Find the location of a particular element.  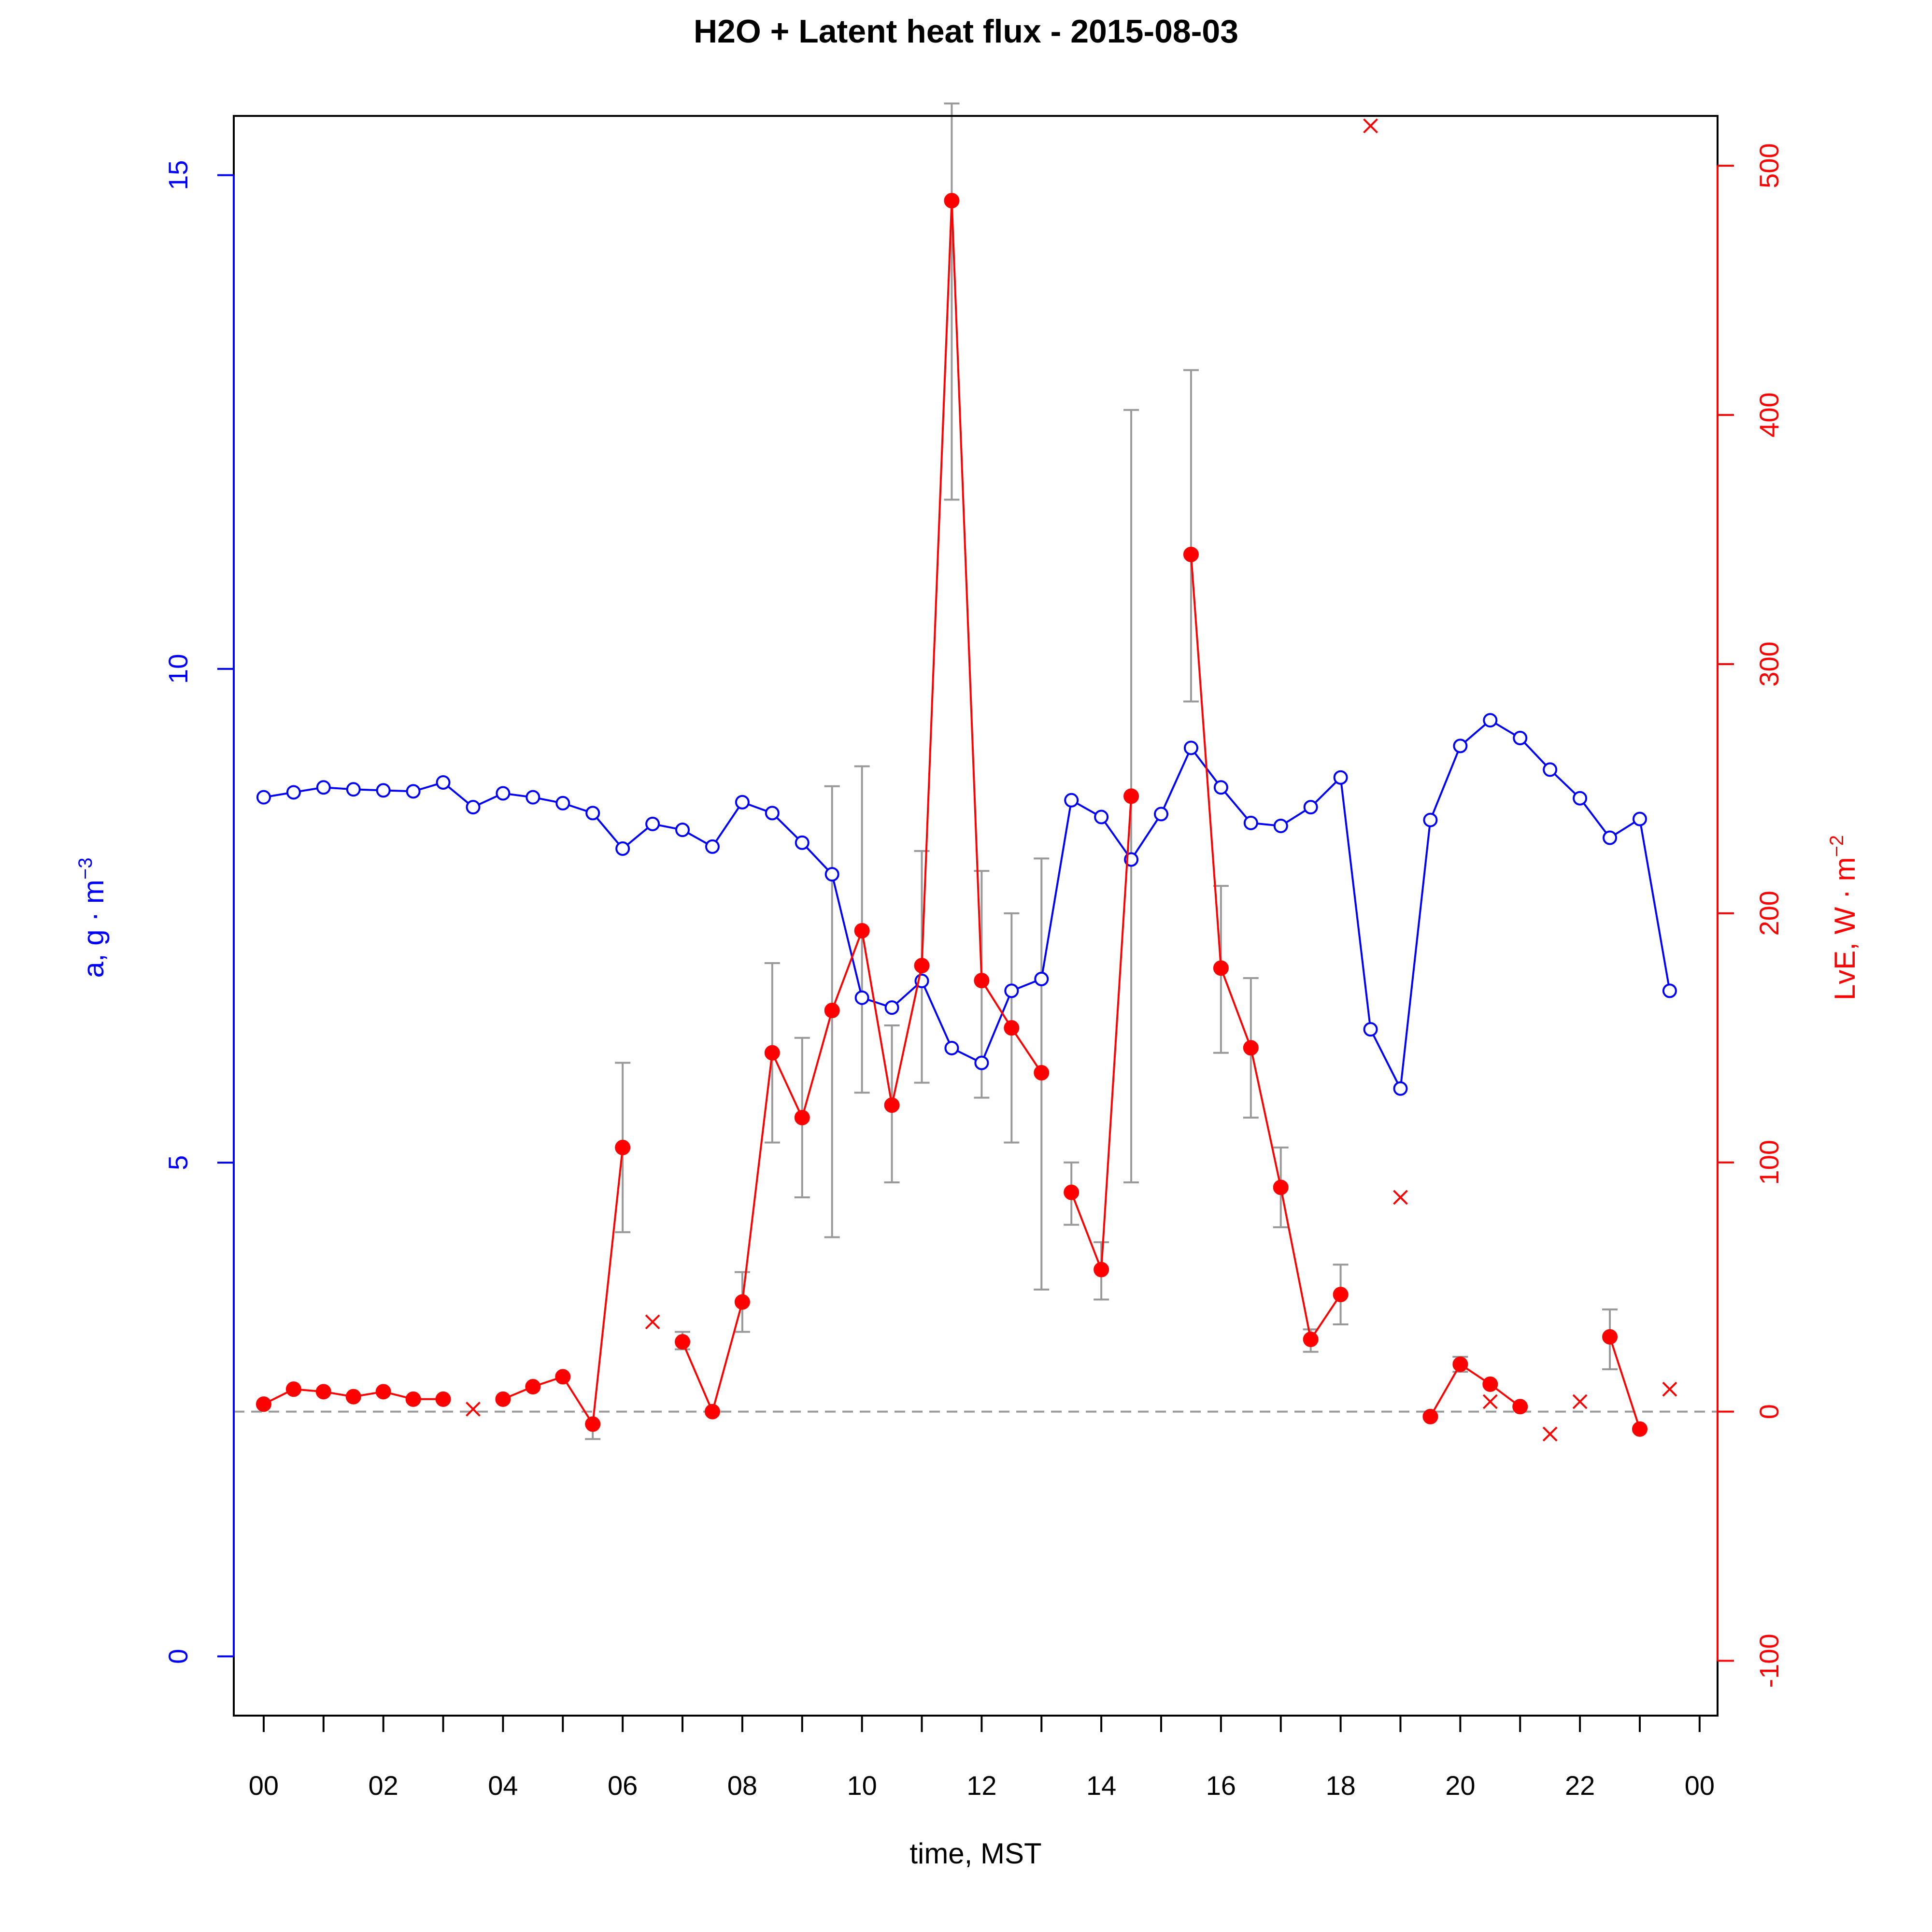

x-tick-label: 02 is located at coordinates (383, 1785).